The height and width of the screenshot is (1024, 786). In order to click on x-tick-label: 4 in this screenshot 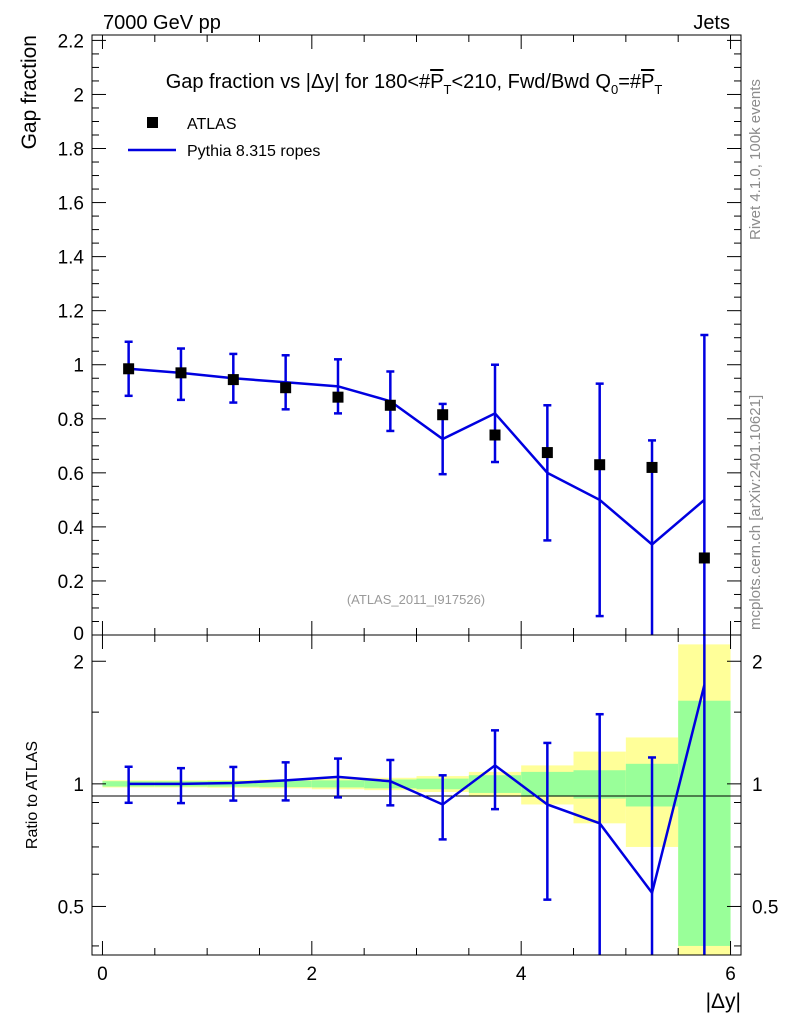, I will do `click(521, 974)`.